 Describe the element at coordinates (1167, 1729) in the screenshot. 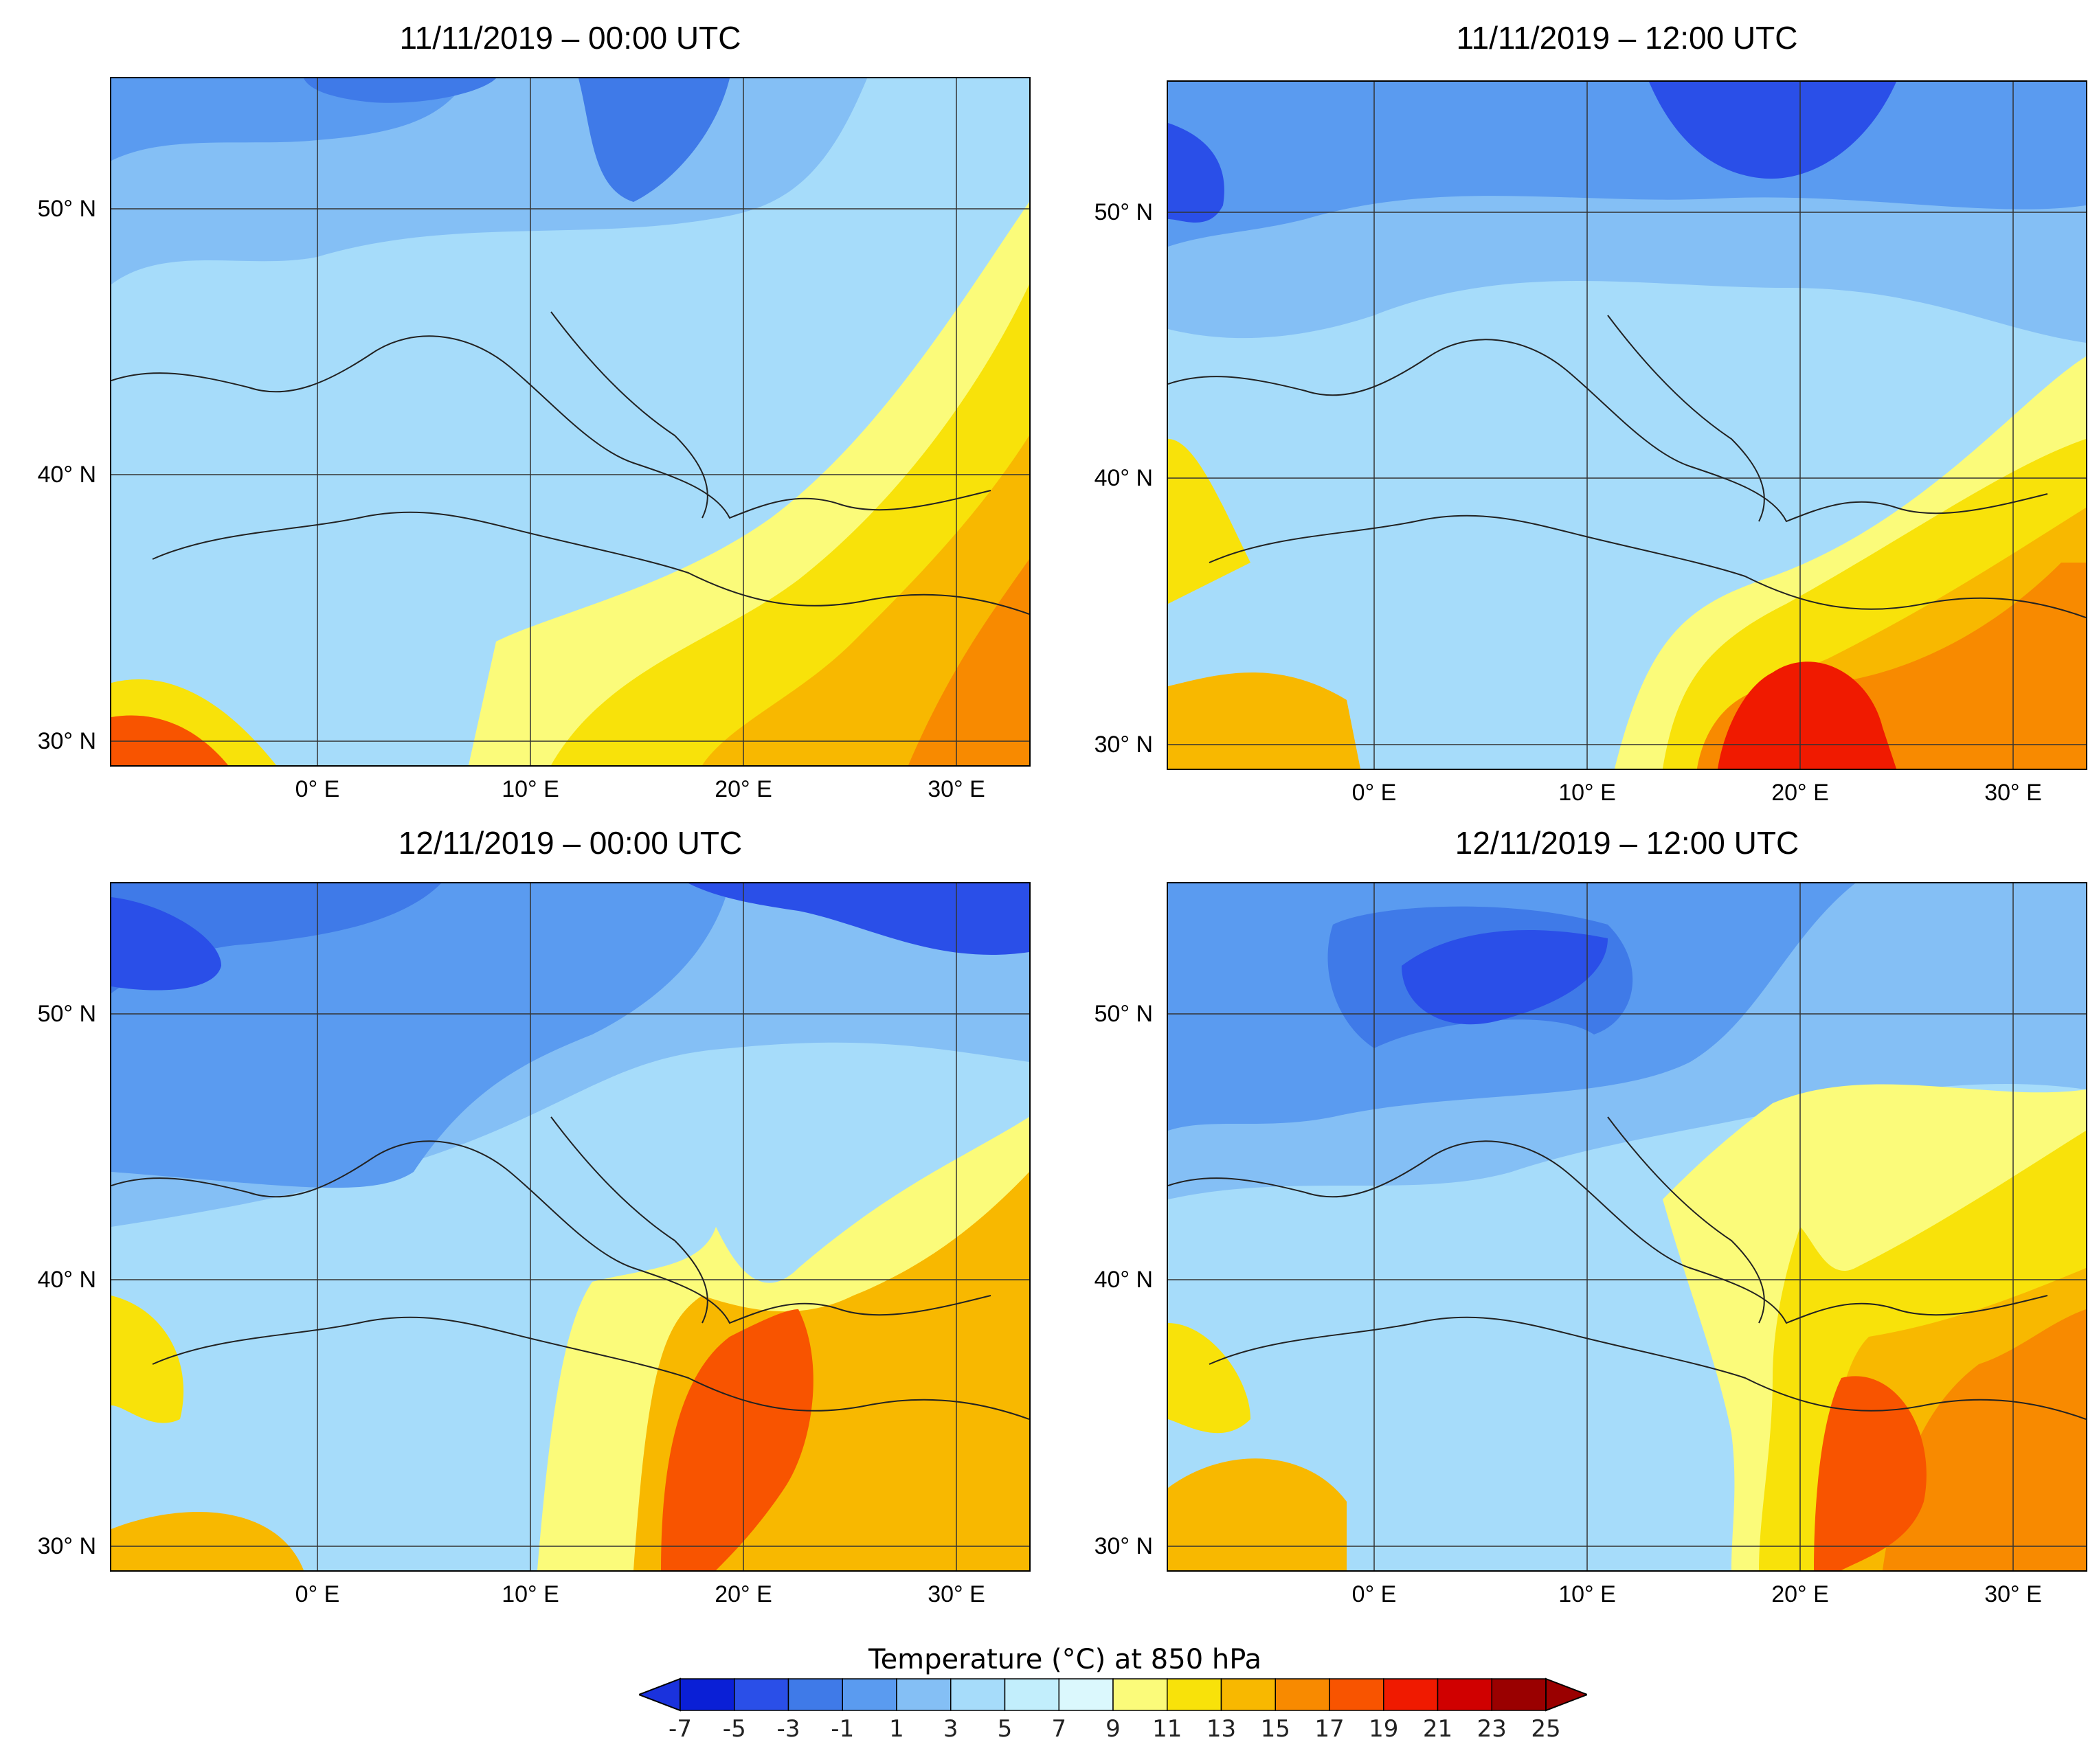

I see `legend-tick-label: 11` at that location.